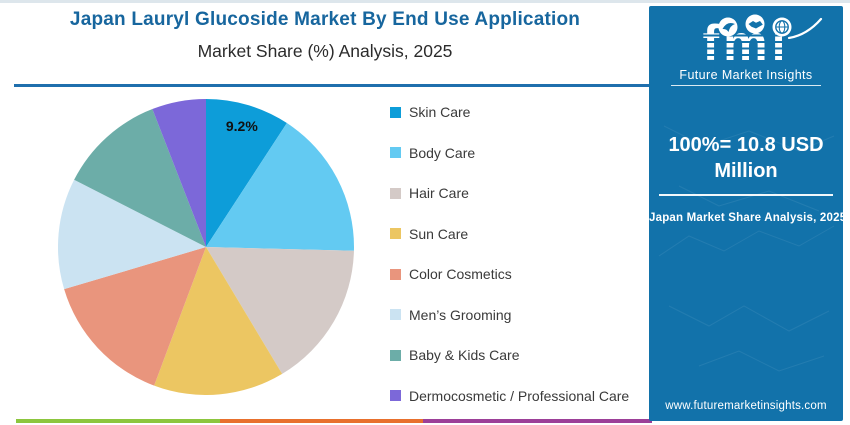  I want to click on legend-item-dermocosmetic-professional-care: Dermocosmetic / Professional Care, so click(517, 396).